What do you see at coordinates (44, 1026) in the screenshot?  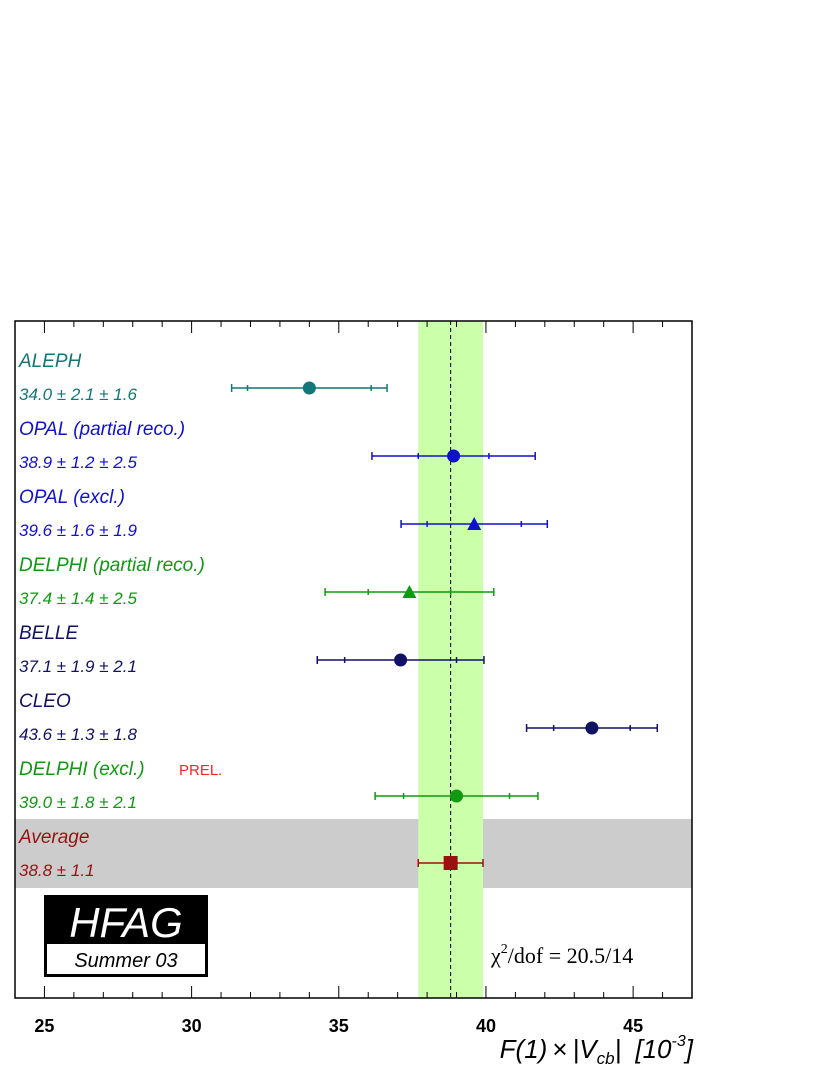 I see `x-tick-label: 25` at bounding box center [44, 1026].